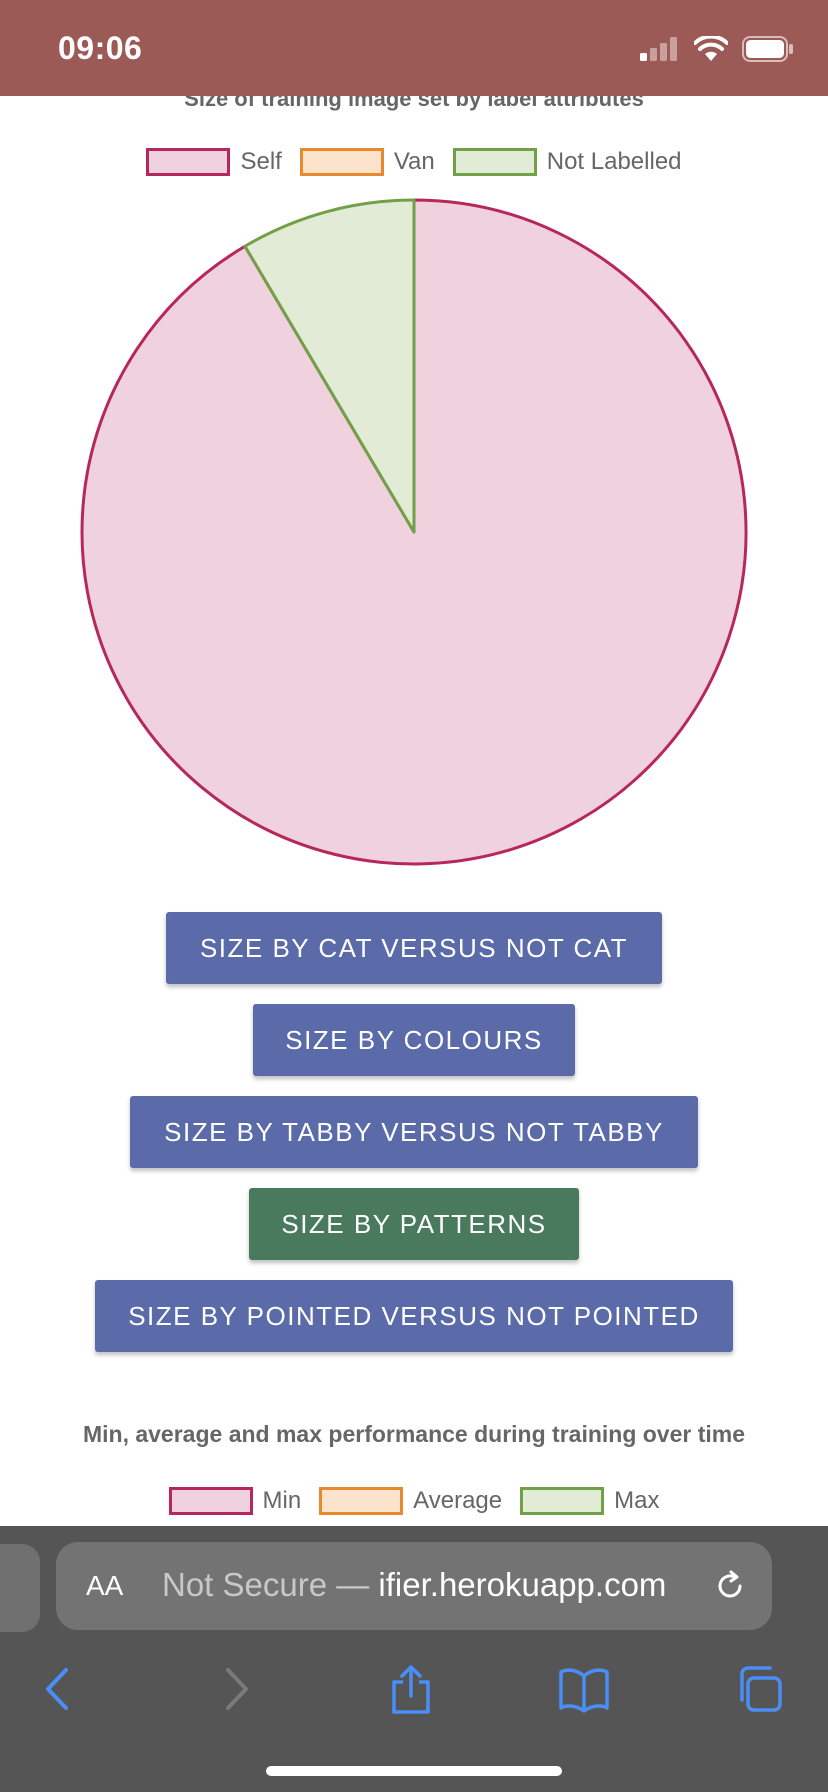  Describe the element at coordinates (329, 366) in the screenshot. I see `pie-slice-not-labelled` at that location.